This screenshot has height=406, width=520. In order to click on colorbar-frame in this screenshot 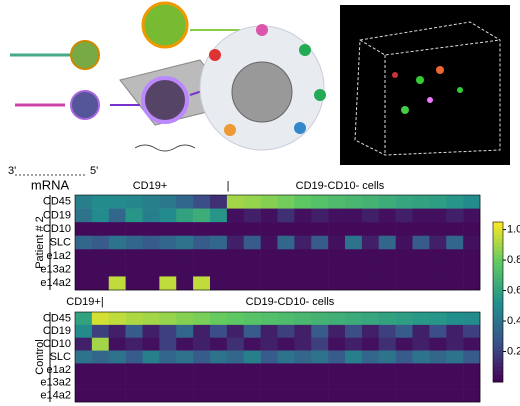, I will do `click(498, 302)`.